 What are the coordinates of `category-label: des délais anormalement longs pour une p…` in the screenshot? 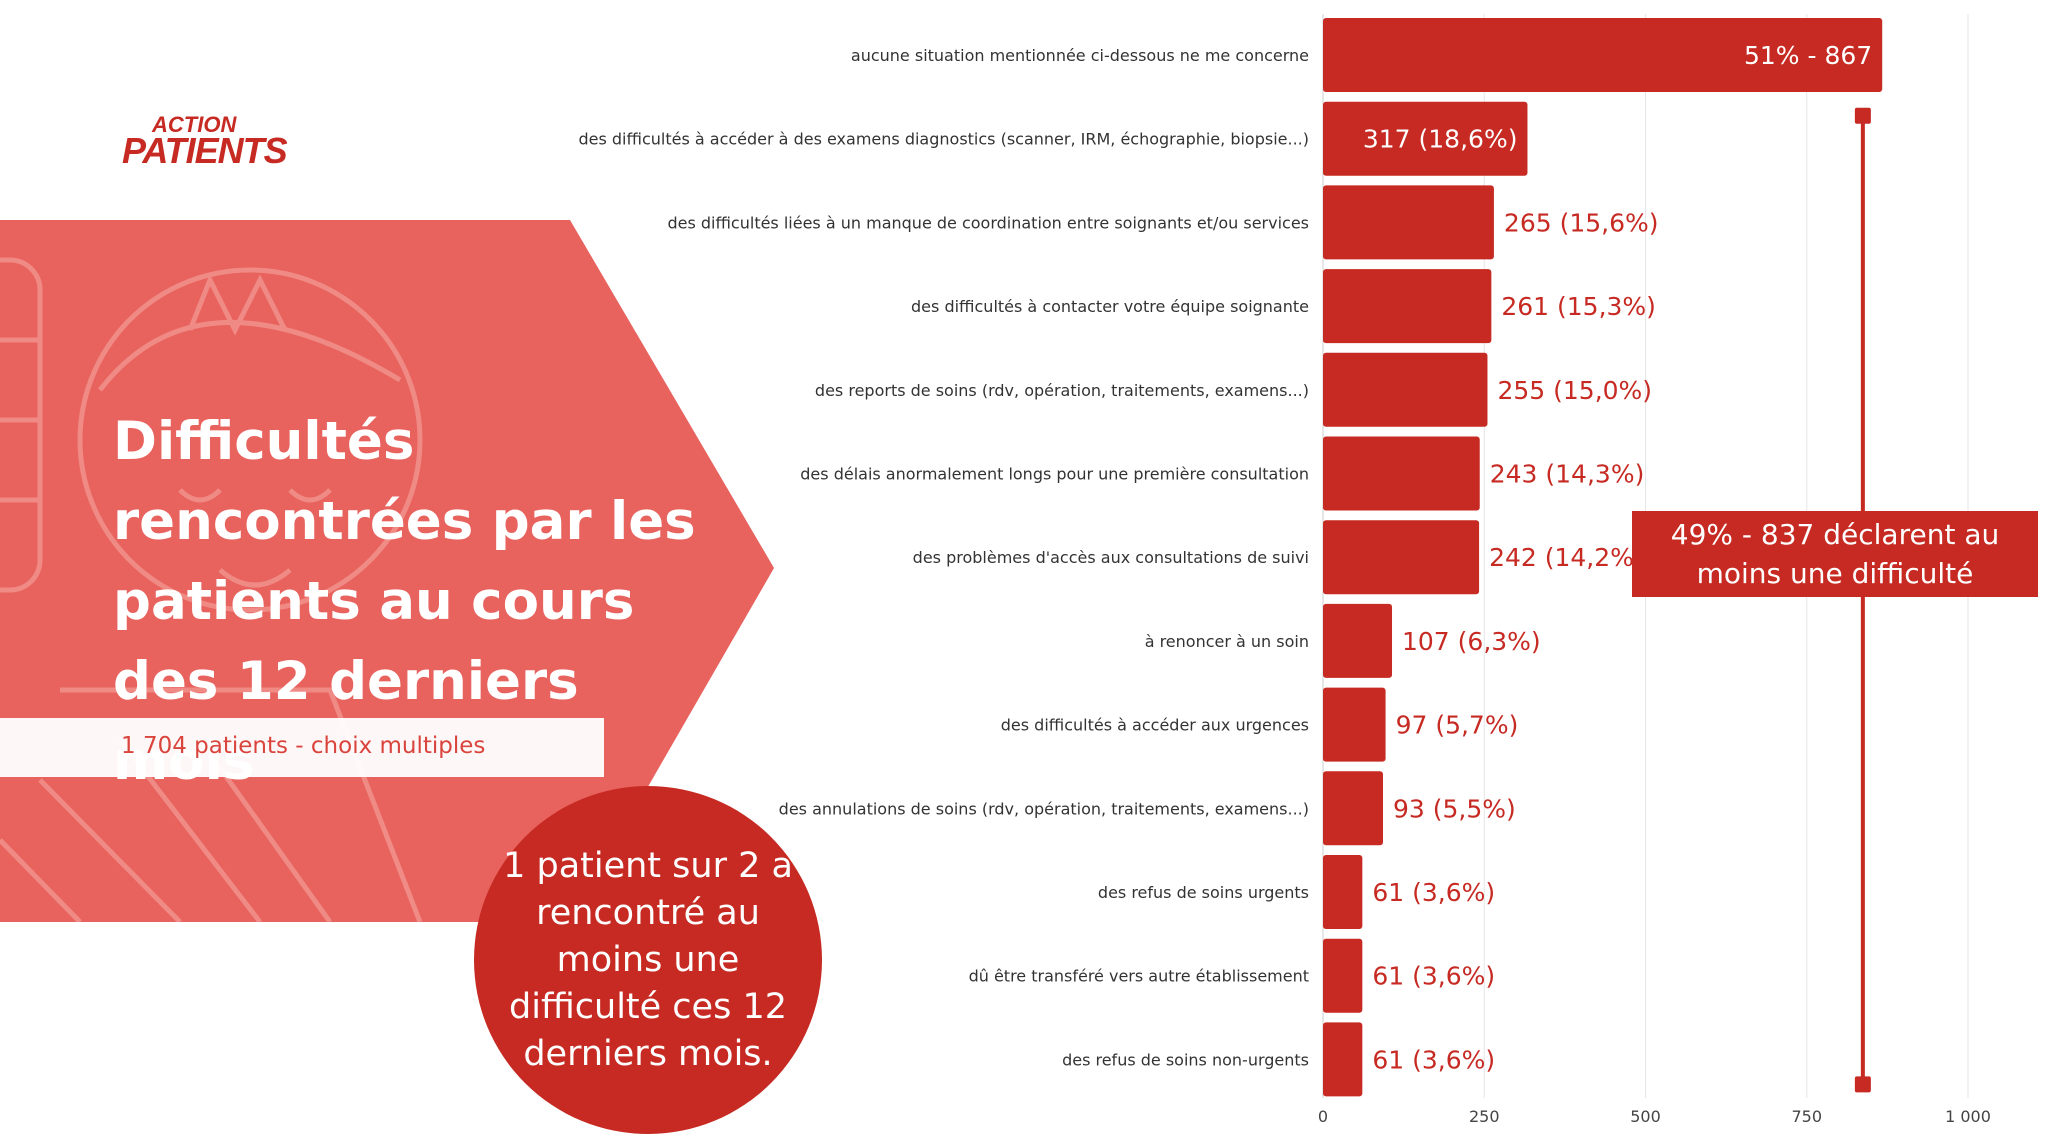 It's located at (1054, 474).